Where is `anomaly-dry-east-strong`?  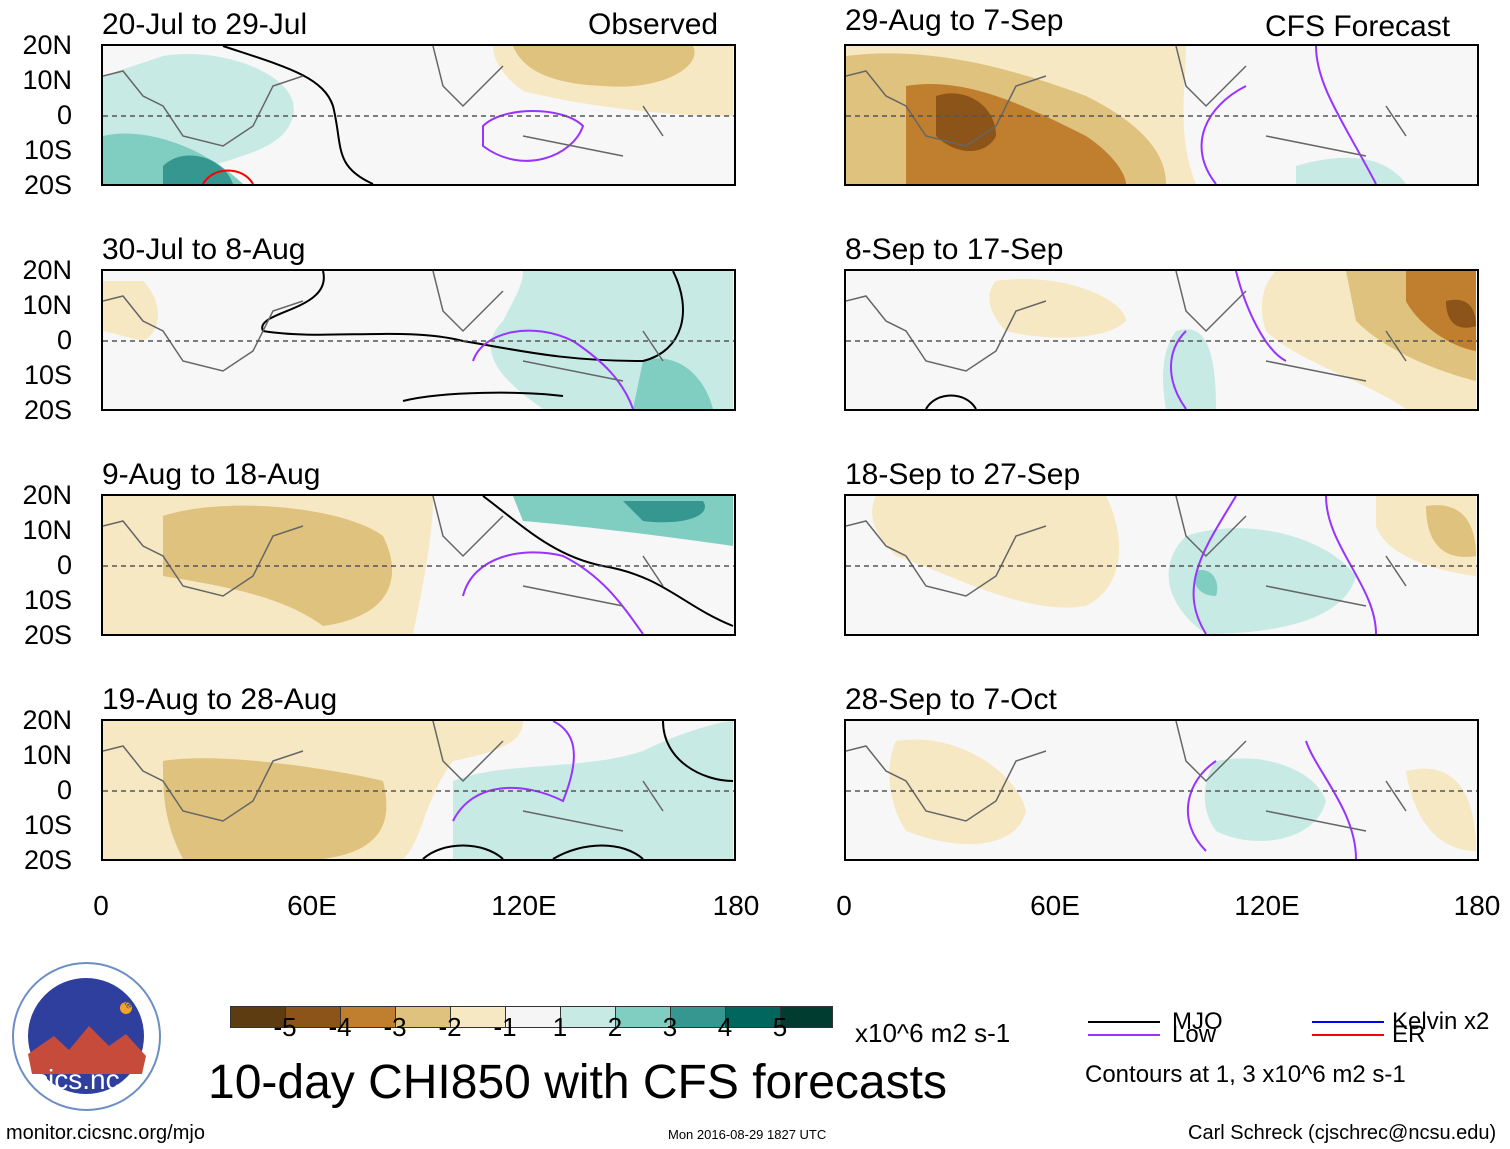
anomaly-dry-east-strong is located at coordinates (1451, 531).